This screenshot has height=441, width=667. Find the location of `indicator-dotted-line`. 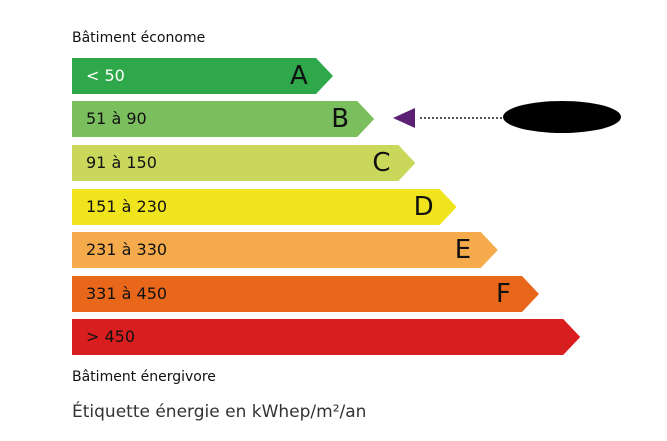

indicator-dotted-line is located at coordinates (461, 118).